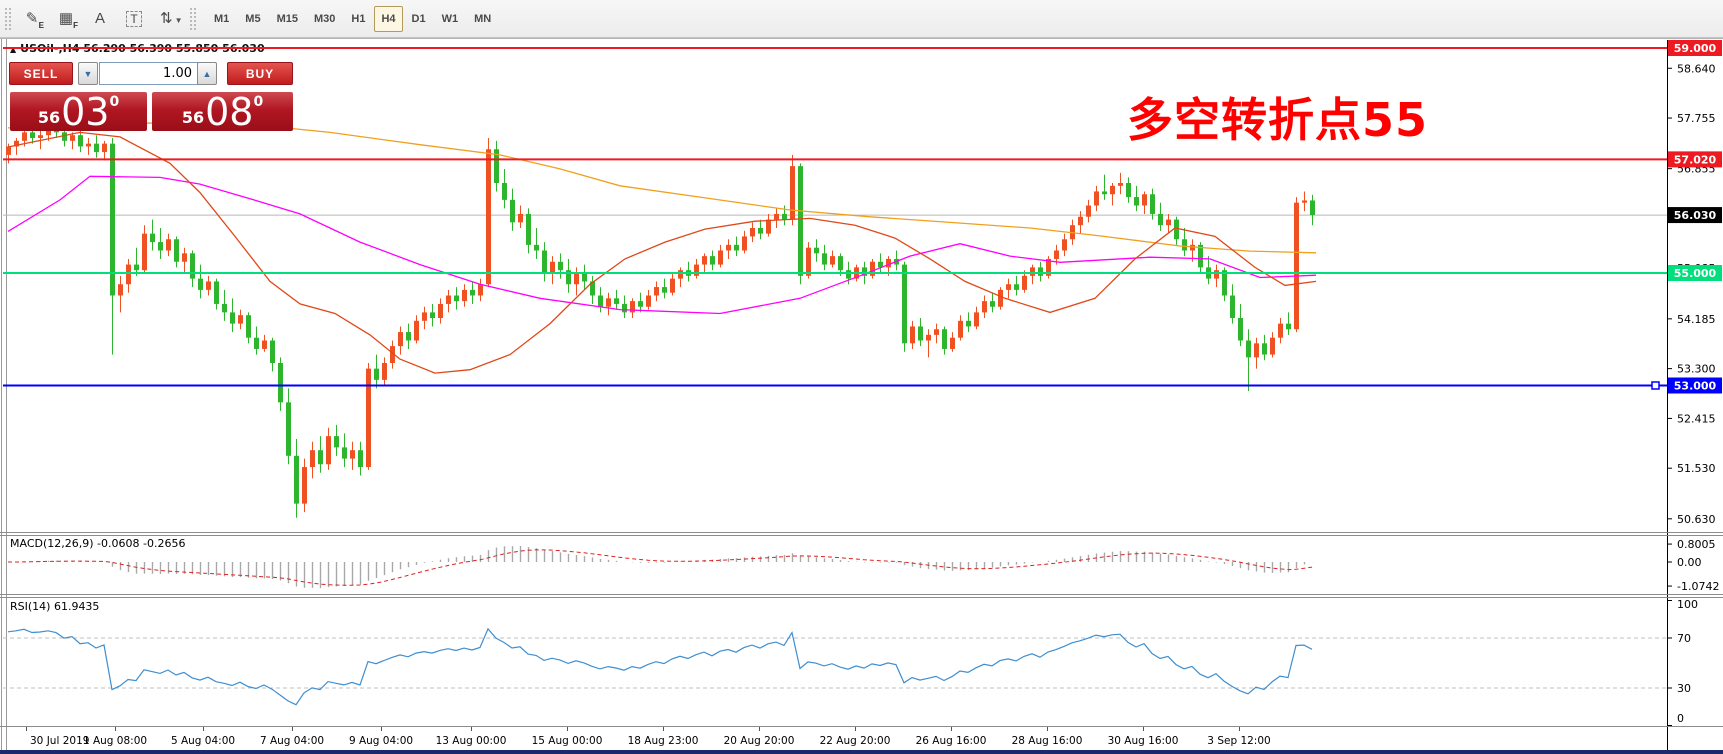 The height and width of the screenshot is (754, 1723). What do you see at coordinates (1278, 120) in the screenshot?
I see `chart-text-annotation: 多空转折点55` at bounding box center [1278, 120].